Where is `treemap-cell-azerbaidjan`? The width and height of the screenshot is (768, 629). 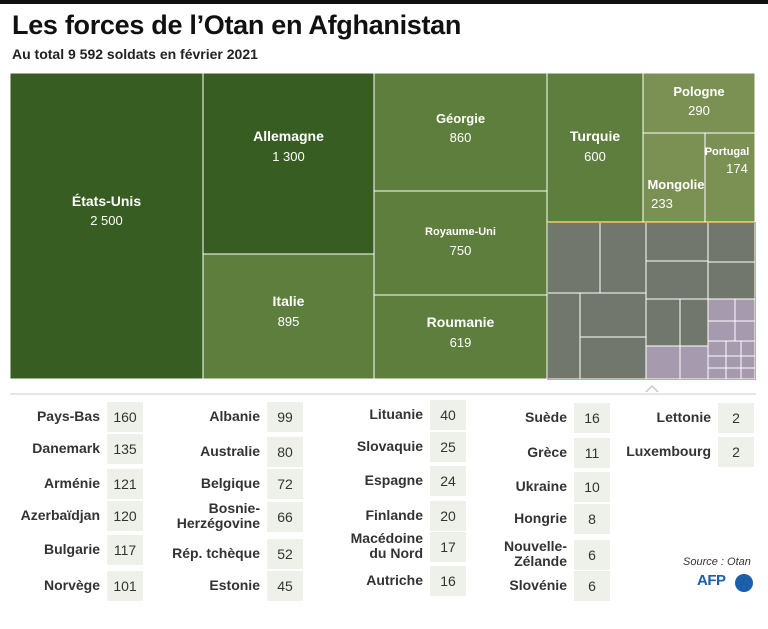 treemap-cell-azerbaidjan is located at coordinates (613, 315).